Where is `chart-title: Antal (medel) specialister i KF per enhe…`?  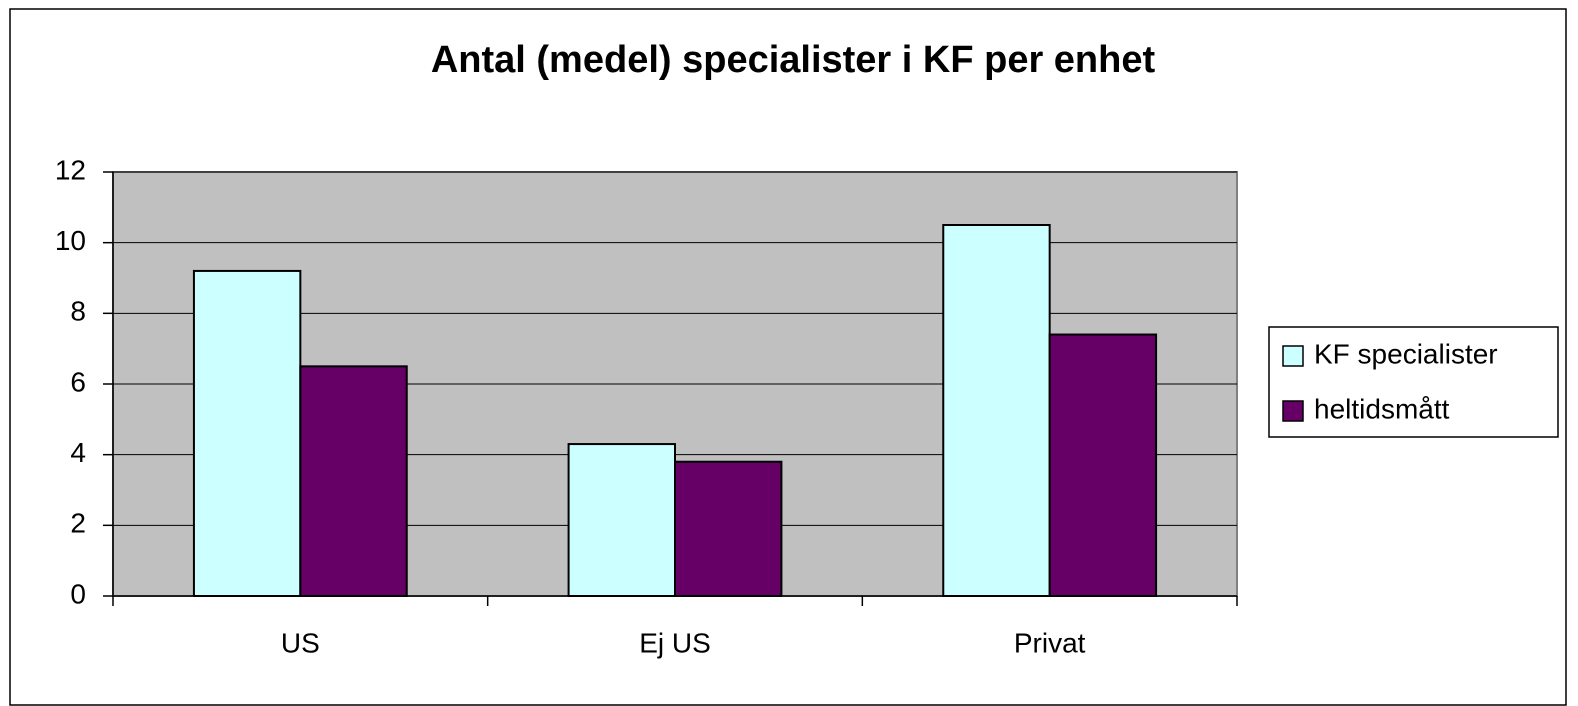
chart-title: Antal (medel) specialister i KF per enhe… is located at coordinates (793, 60).